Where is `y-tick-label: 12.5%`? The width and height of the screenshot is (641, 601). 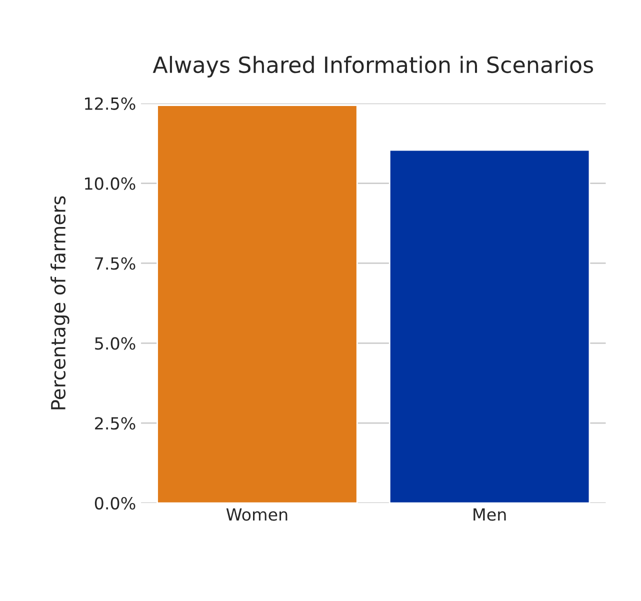 y-tick-label: 12.5% is located at coordinates (110, 103).